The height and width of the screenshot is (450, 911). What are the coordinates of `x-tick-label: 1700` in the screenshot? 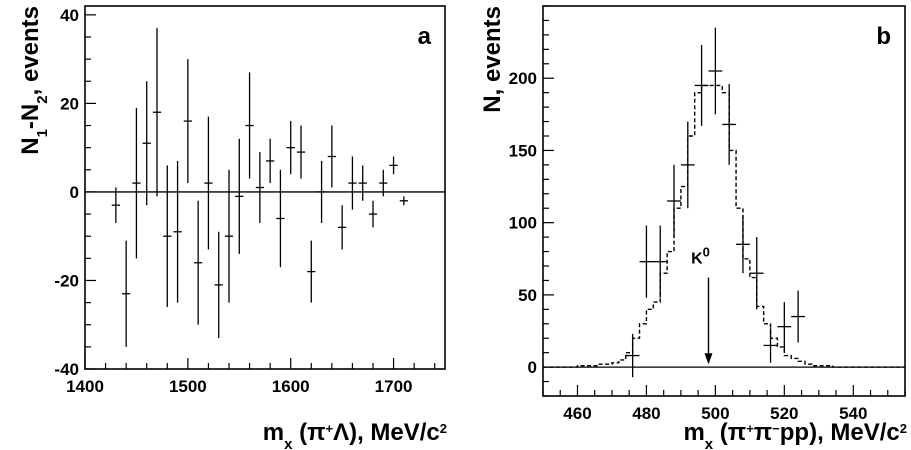 It's located at (394, 386).